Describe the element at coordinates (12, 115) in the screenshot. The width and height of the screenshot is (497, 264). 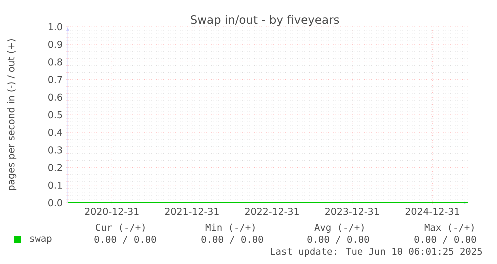
I see `y-axis-title: pages per second in (-) / out (+)` at that location.